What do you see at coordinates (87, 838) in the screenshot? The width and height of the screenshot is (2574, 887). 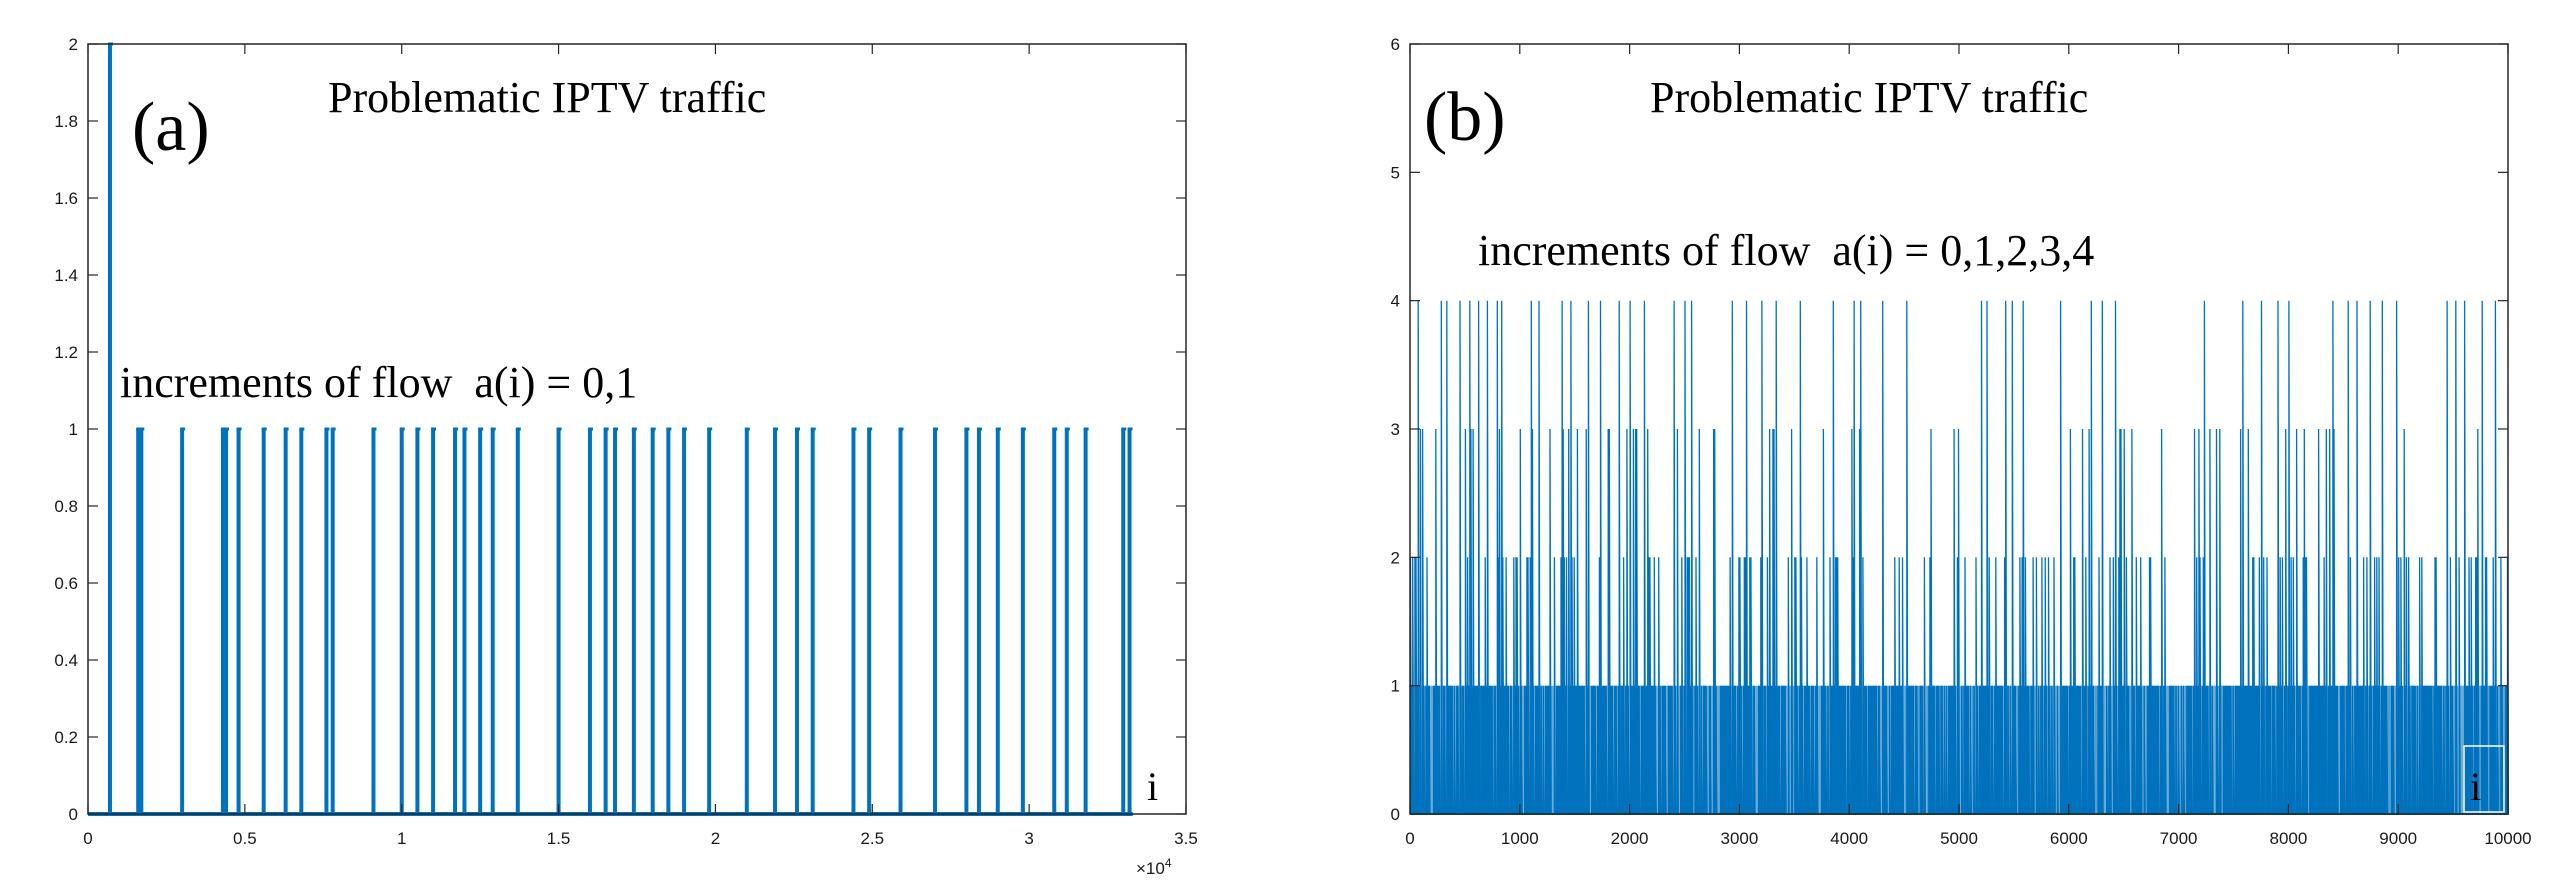 I see `panel-a-xtick-label: 0` at bounding box center [87, 838].